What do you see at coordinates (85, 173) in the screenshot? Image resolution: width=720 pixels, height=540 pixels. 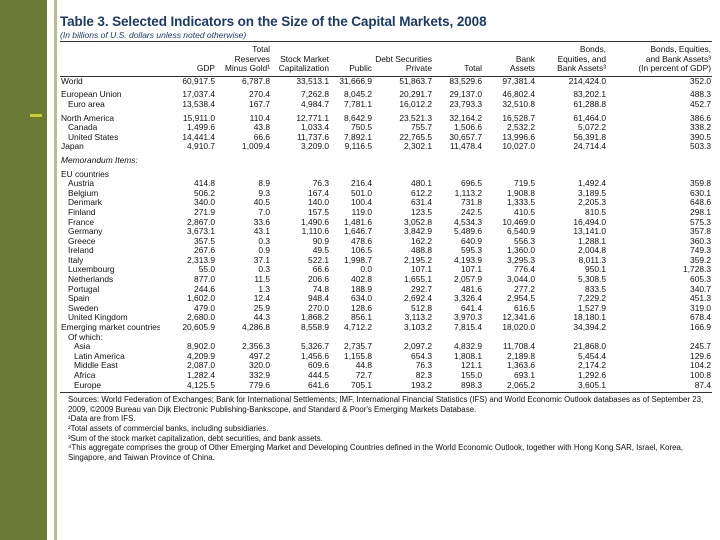 I see `row-label: EU countries` at bounding box center [85, 173].